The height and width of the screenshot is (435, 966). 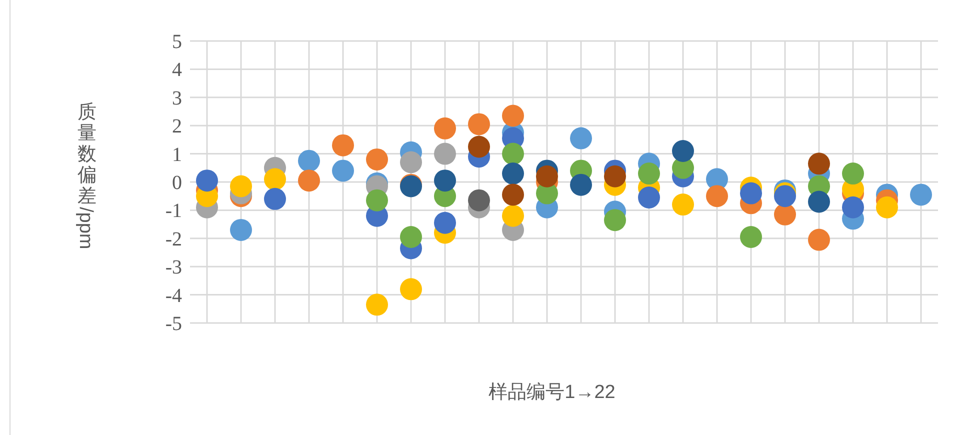 What do you see at coordinates (177, 155) in the screenshot?
I see `y-tick-label: 1` at bounding box center [177, 155].